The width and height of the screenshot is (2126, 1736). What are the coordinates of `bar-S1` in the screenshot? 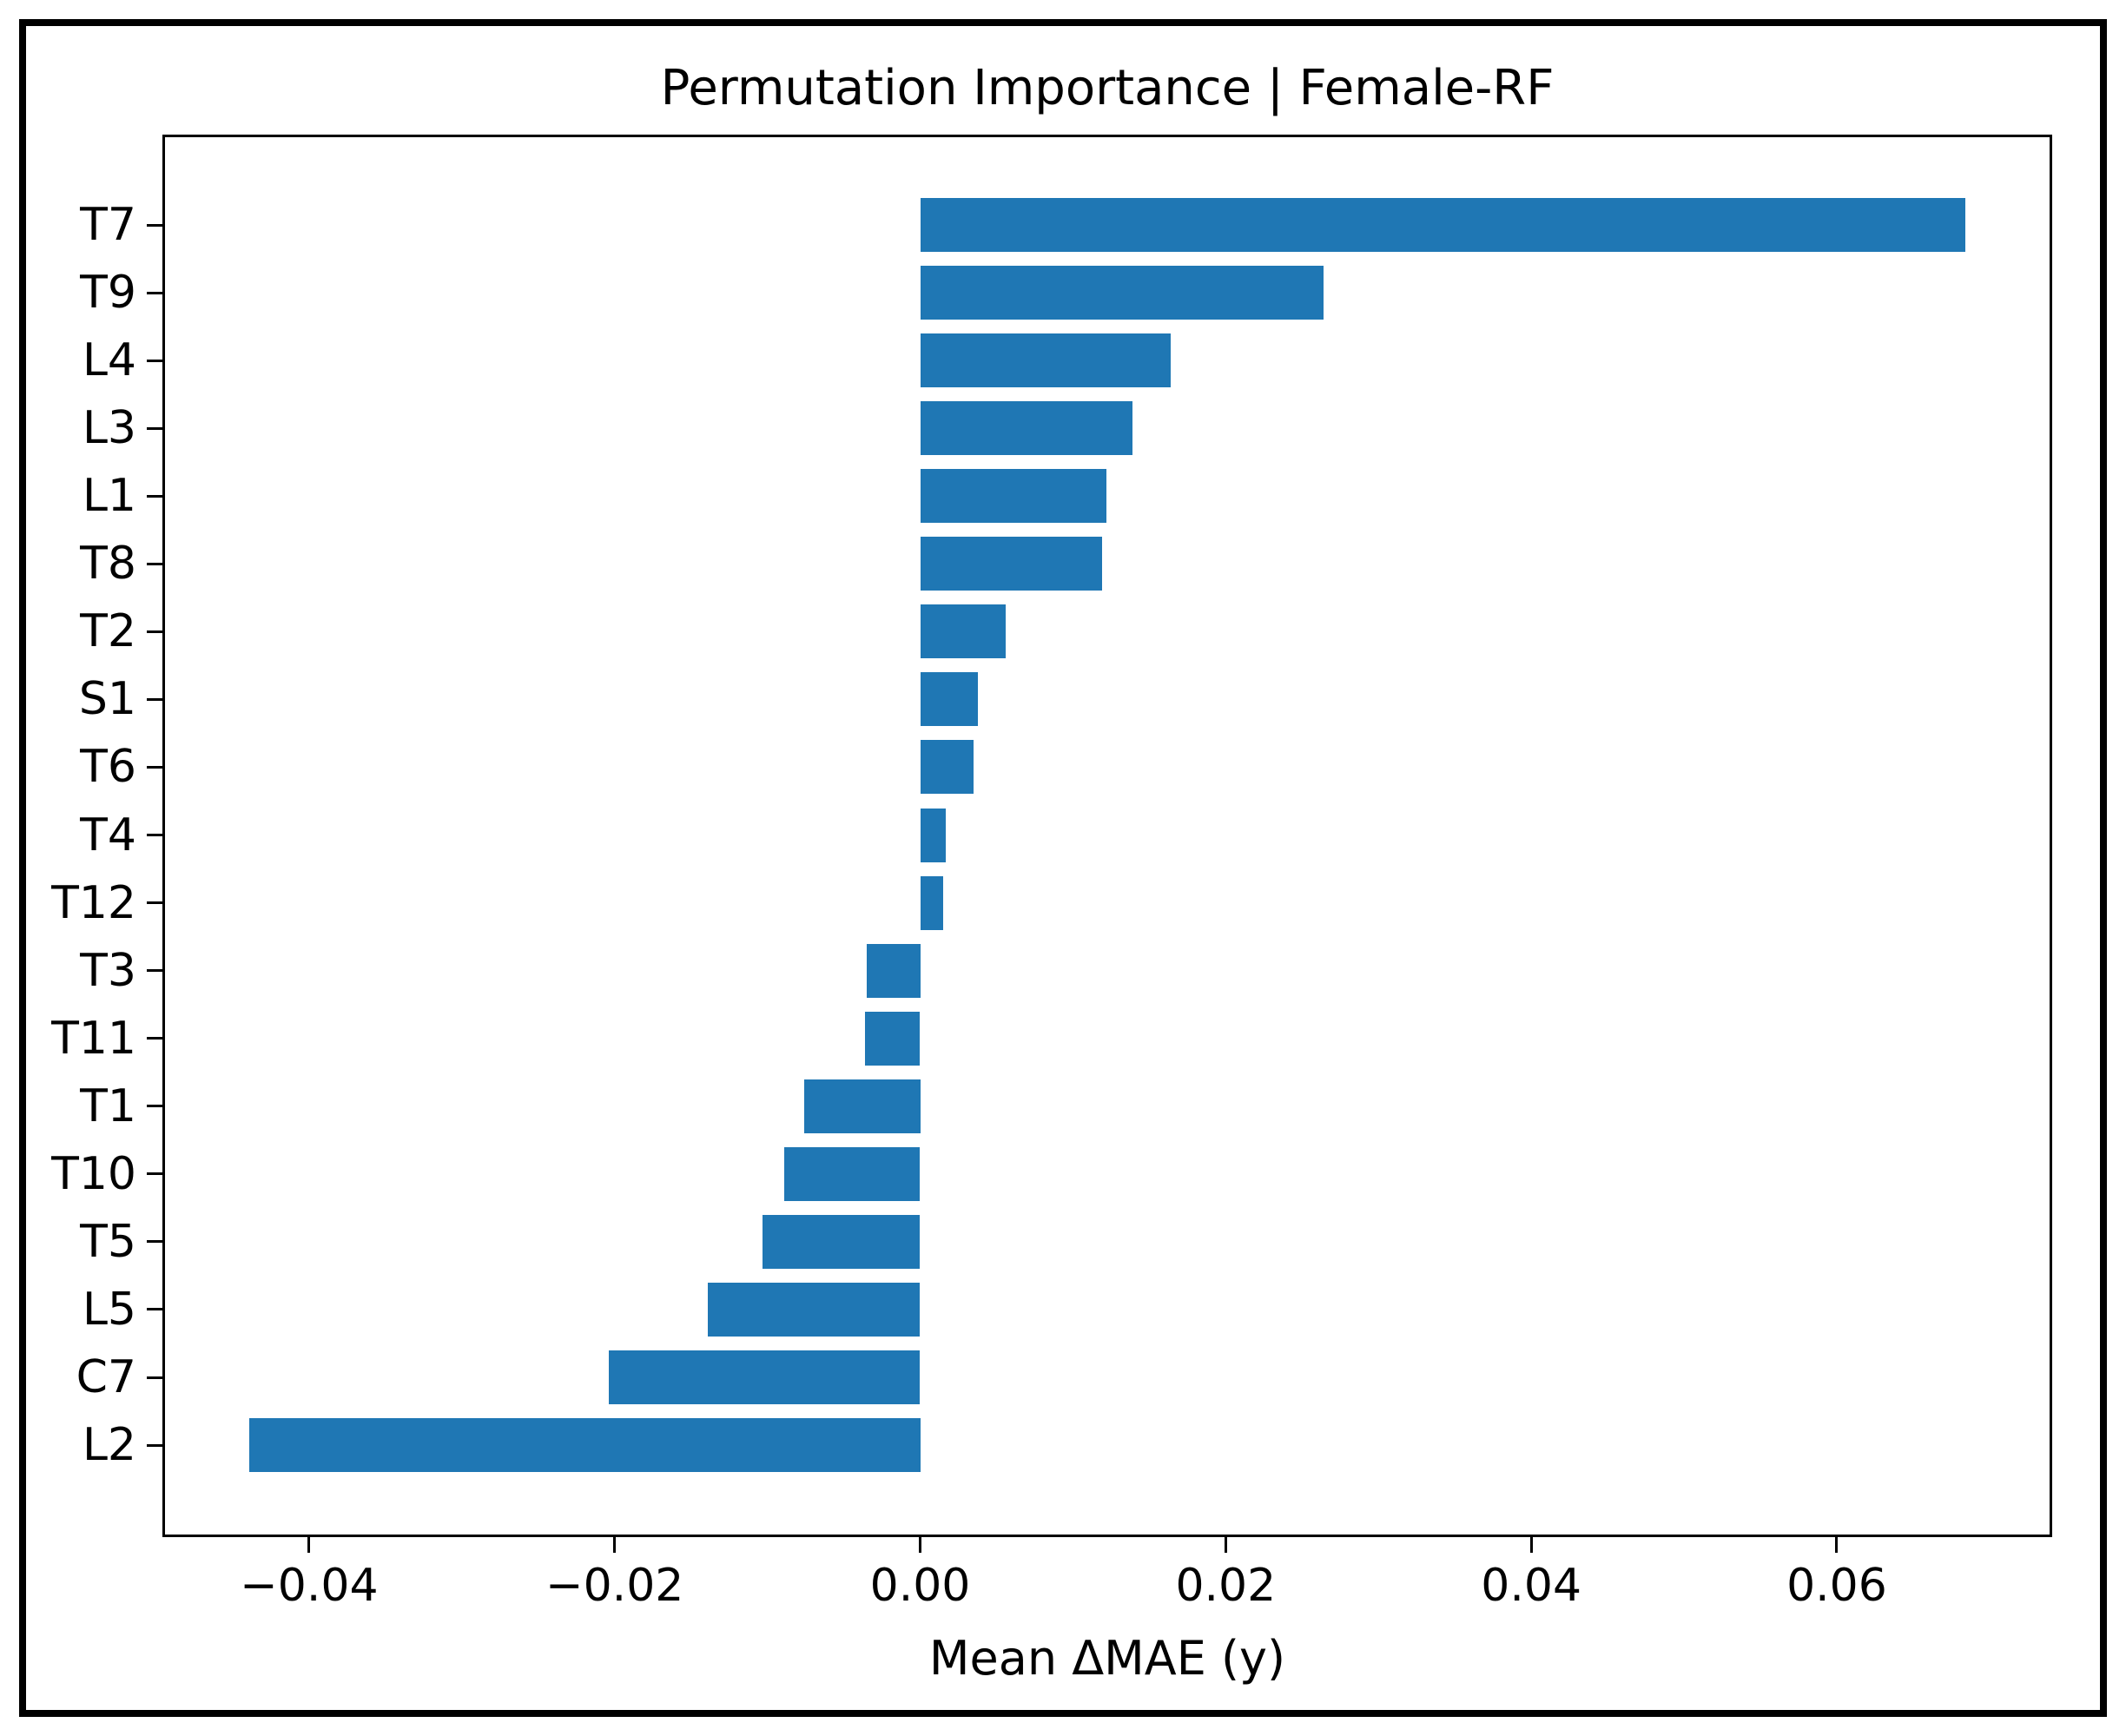 It's located at (949, 699).